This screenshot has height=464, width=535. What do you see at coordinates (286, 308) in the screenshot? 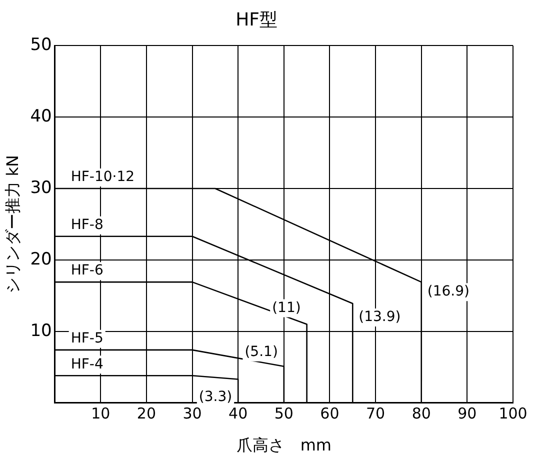
I see `annotation: (11)` at bounding box center [286, 308].